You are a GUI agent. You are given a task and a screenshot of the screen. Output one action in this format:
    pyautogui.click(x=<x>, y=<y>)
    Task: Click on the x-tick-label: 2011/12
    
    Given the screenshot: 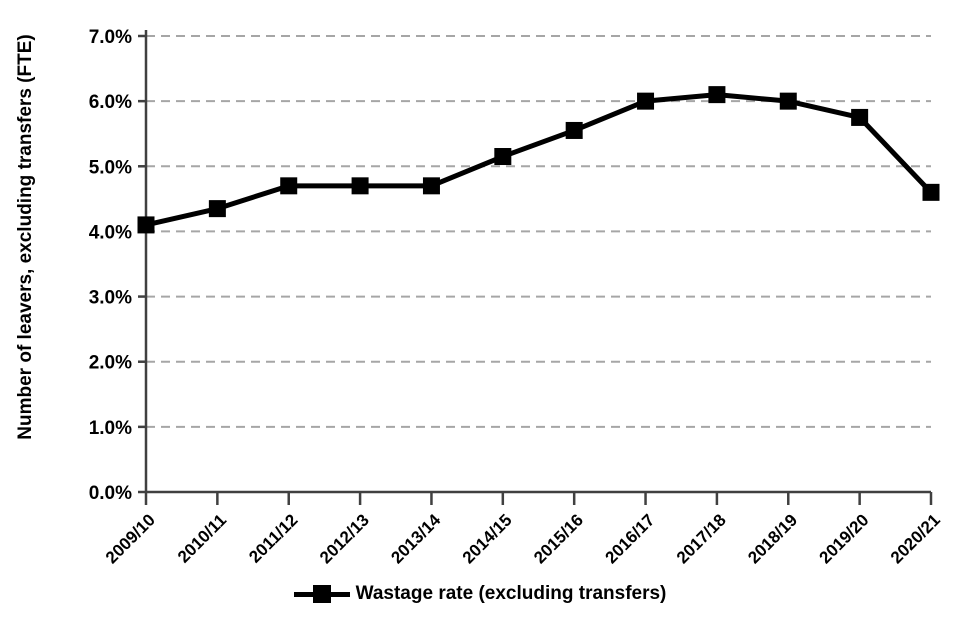 What is the action you would take?
    pyautogui.click(x=273, y=538)
    